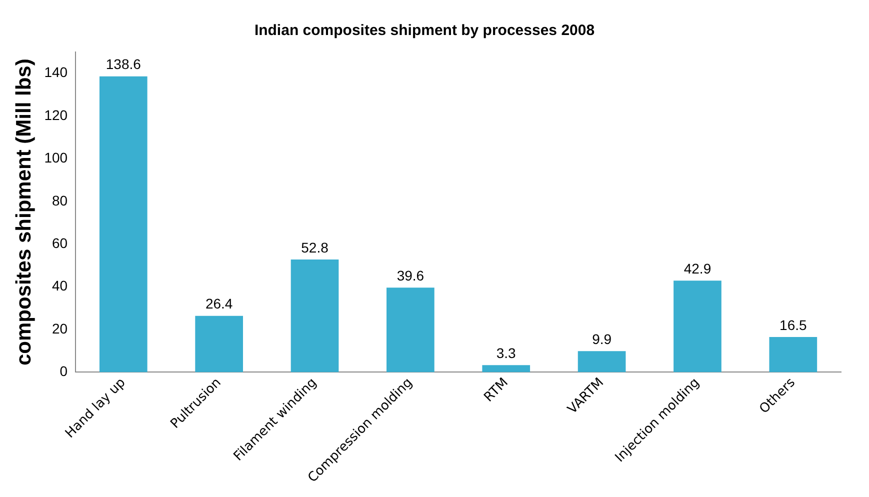 The height and width of the screenshot is (497, 869). Describe the element at coordinates (602, 338) in the screenshot. I see `data-label: 9.9` at that location.